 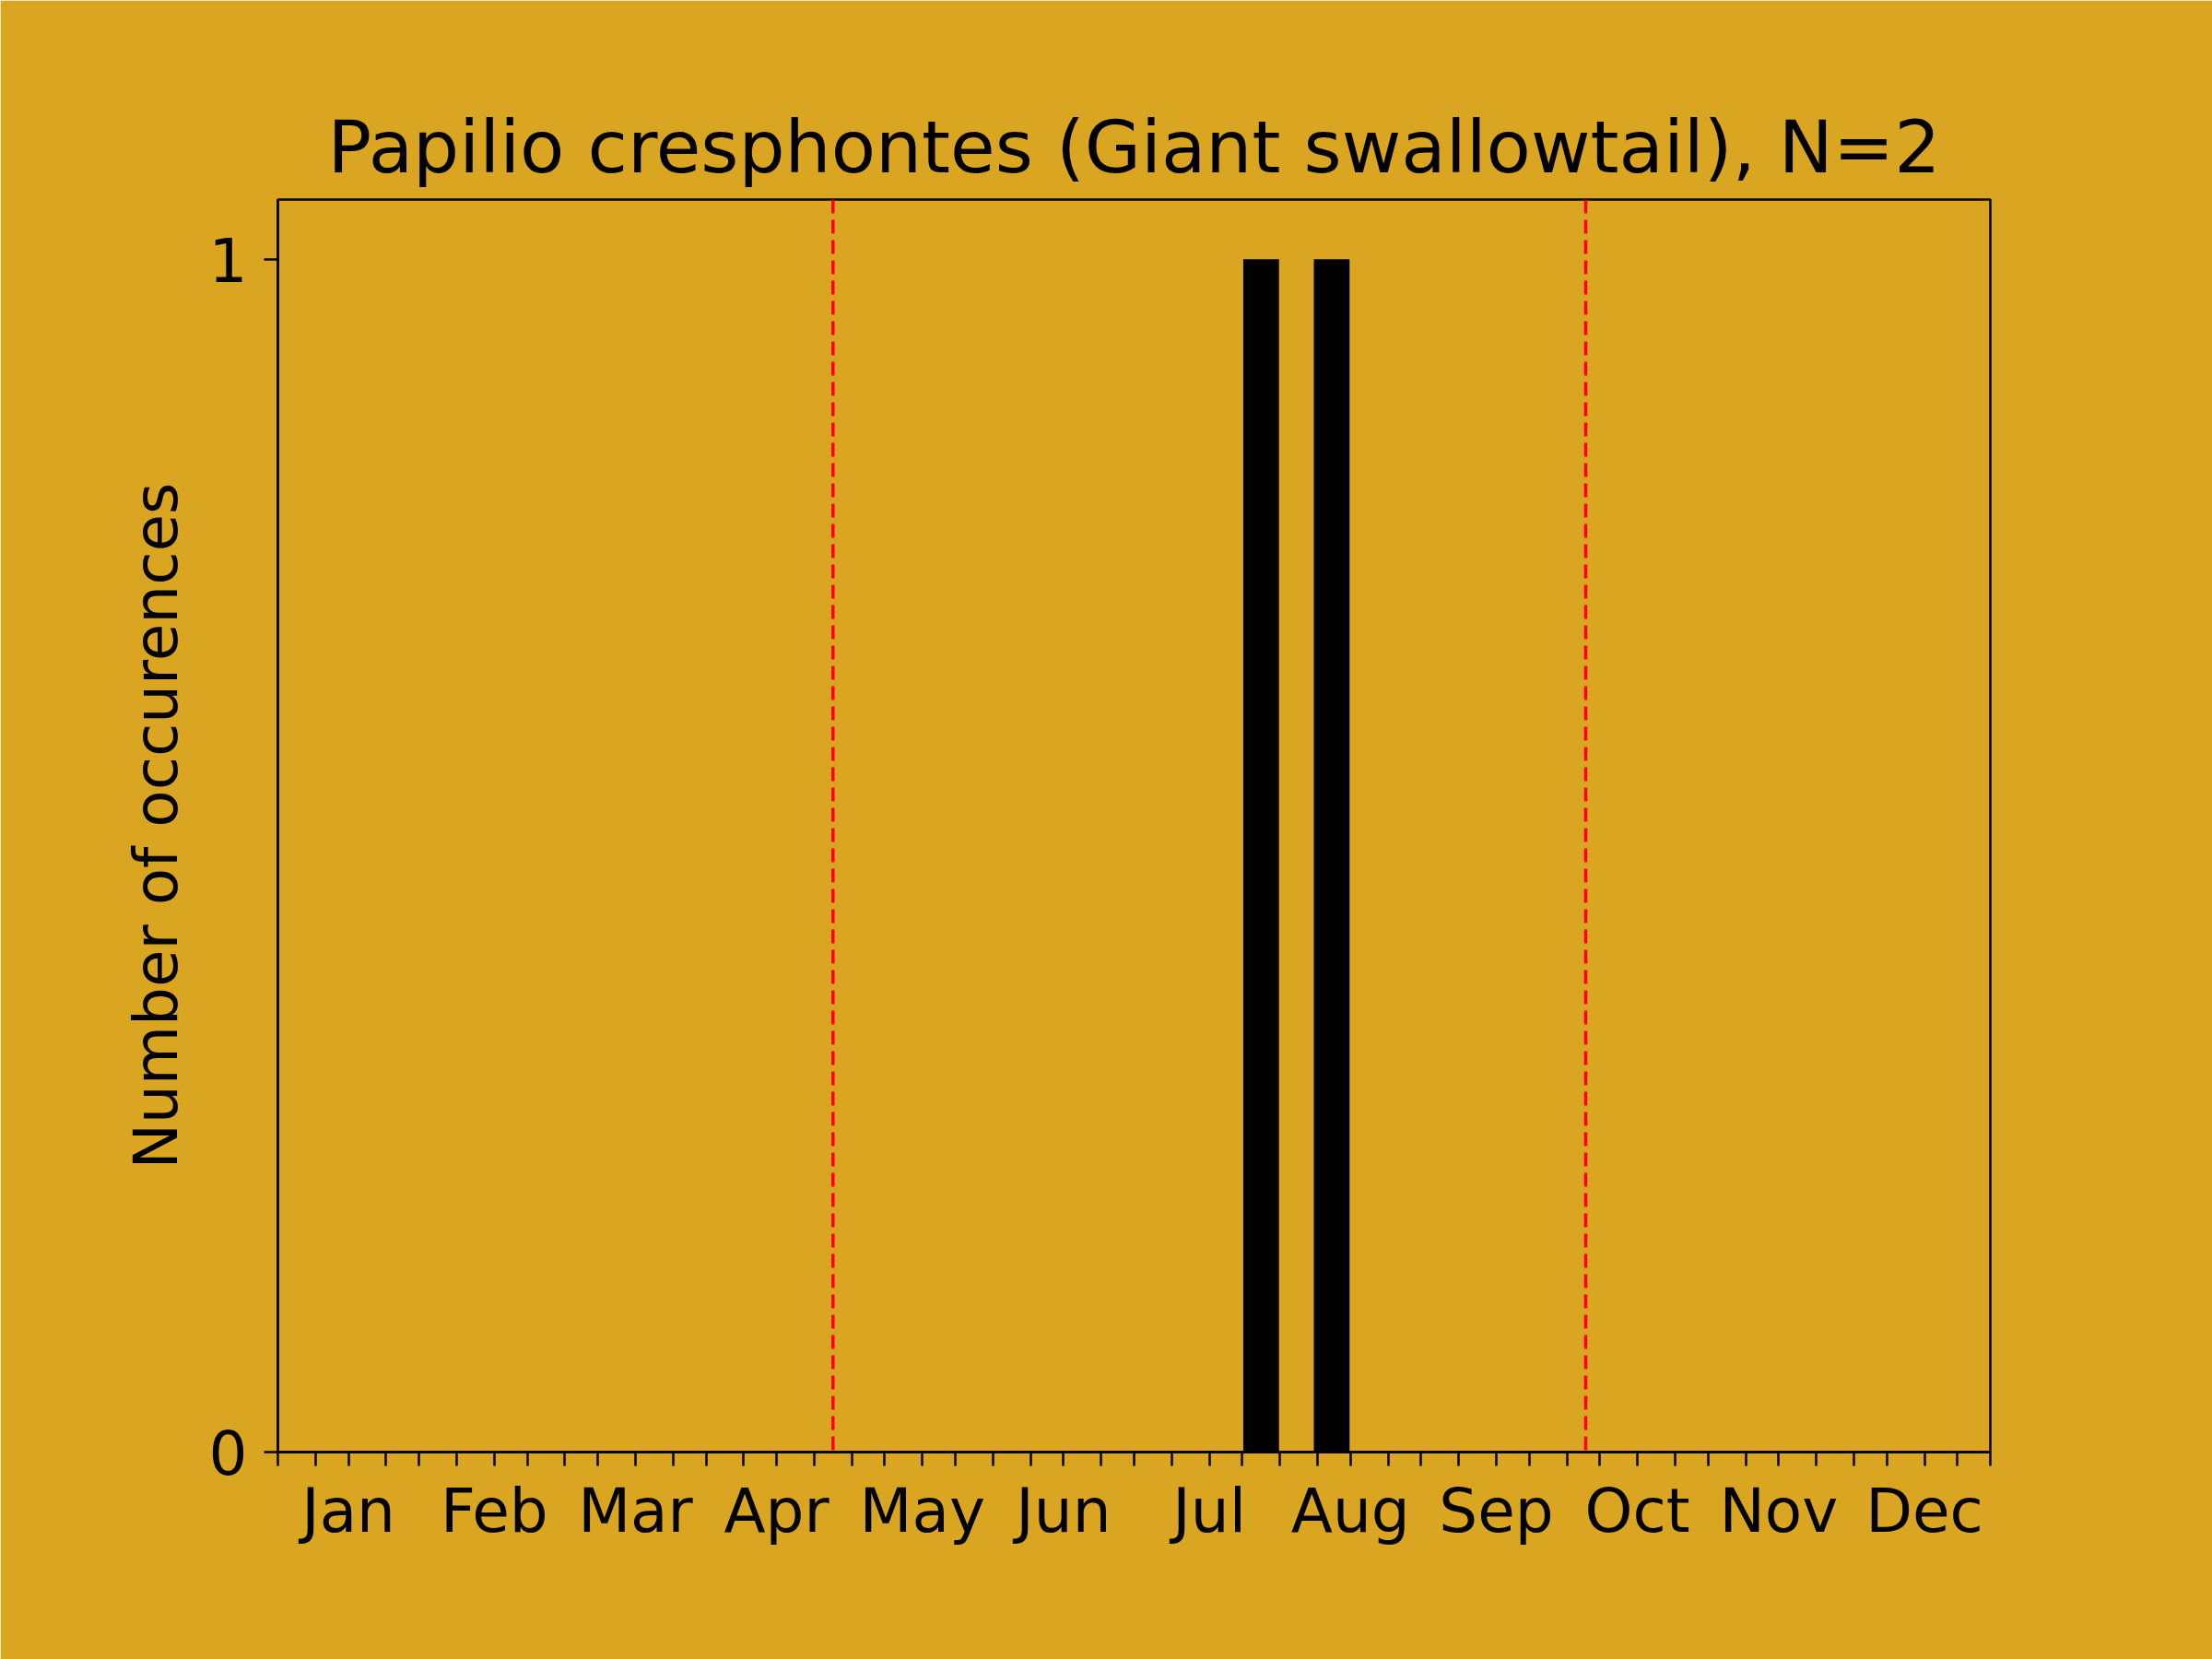 What do you see at coordinates (1496, 1511) in the screenshot?
I see `x-tick-label: Sep` at bounding box center [1496, 1511].